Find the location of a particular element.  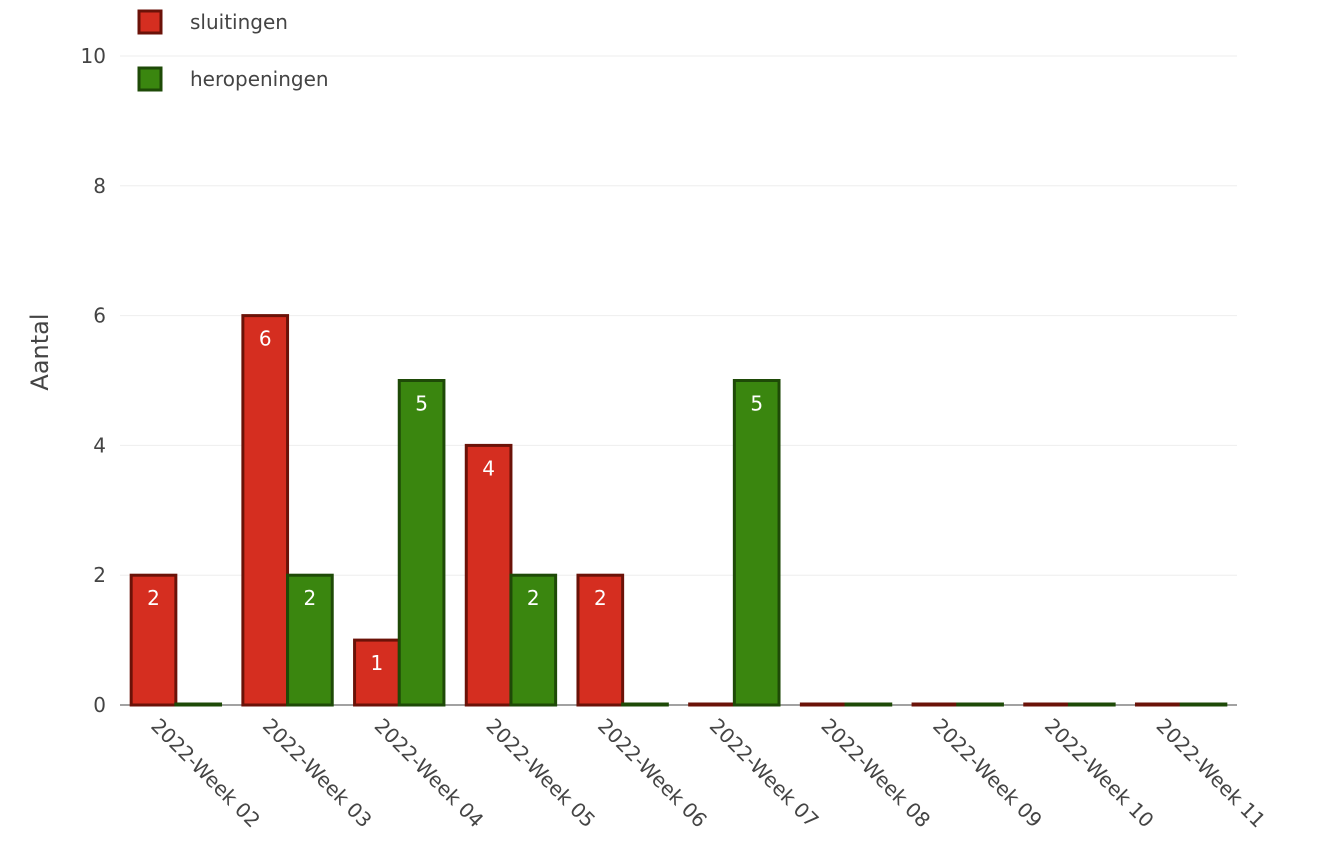

y-axis-title: Aantal is located at coordinates (40, 351).